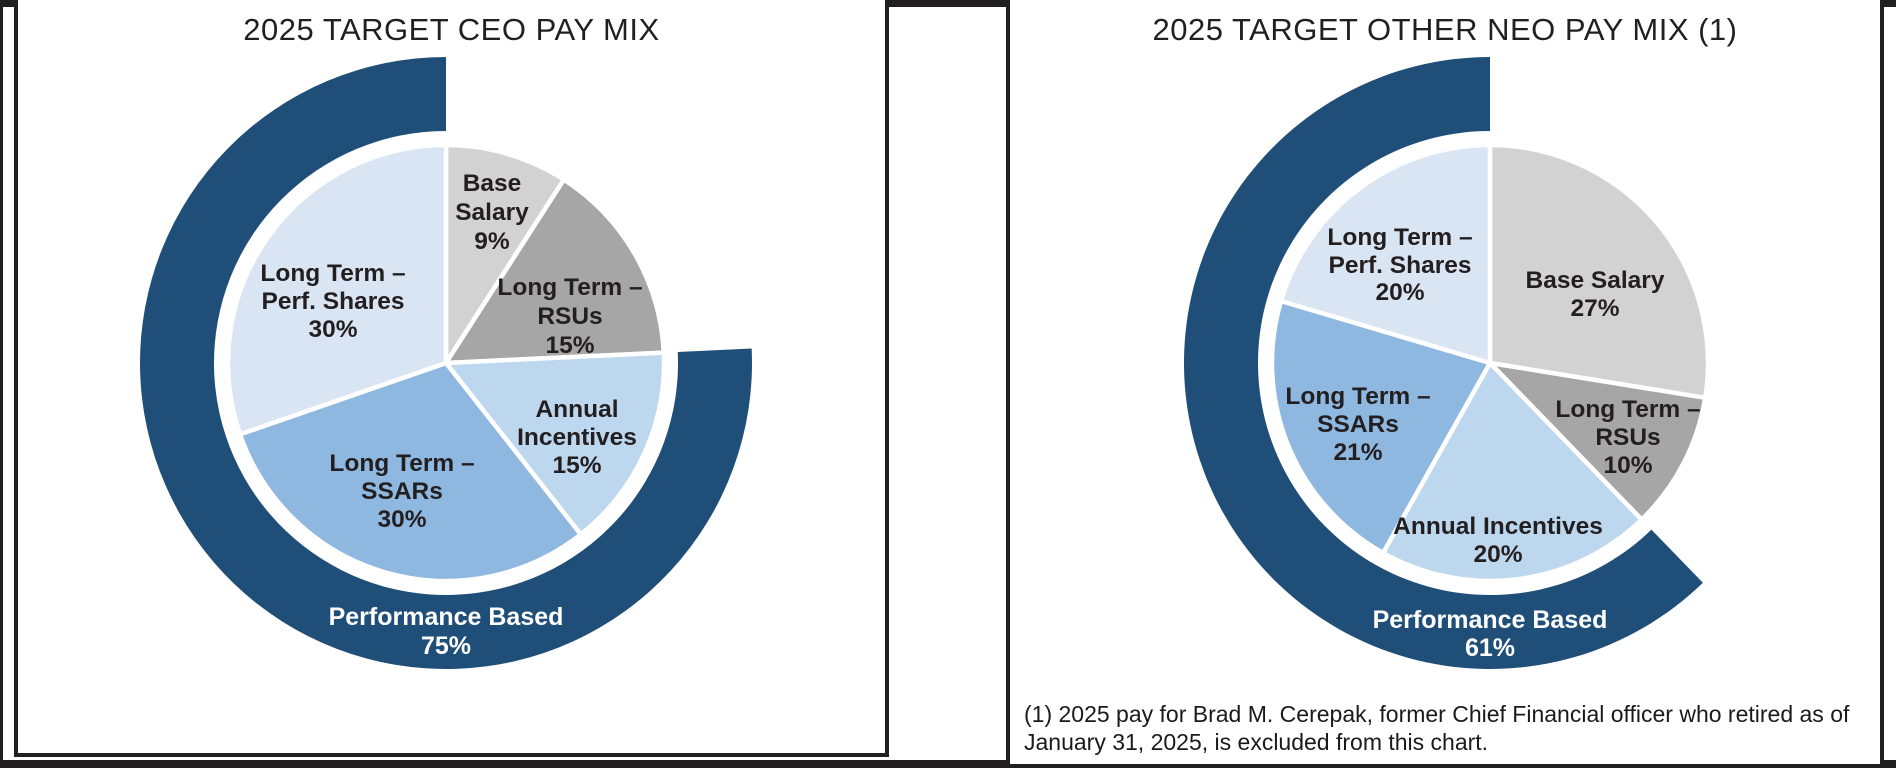  I want to click on neo-chart-title: 2025 TARGET OTHER NEO PAY MIX (1), so click(1445, 29).